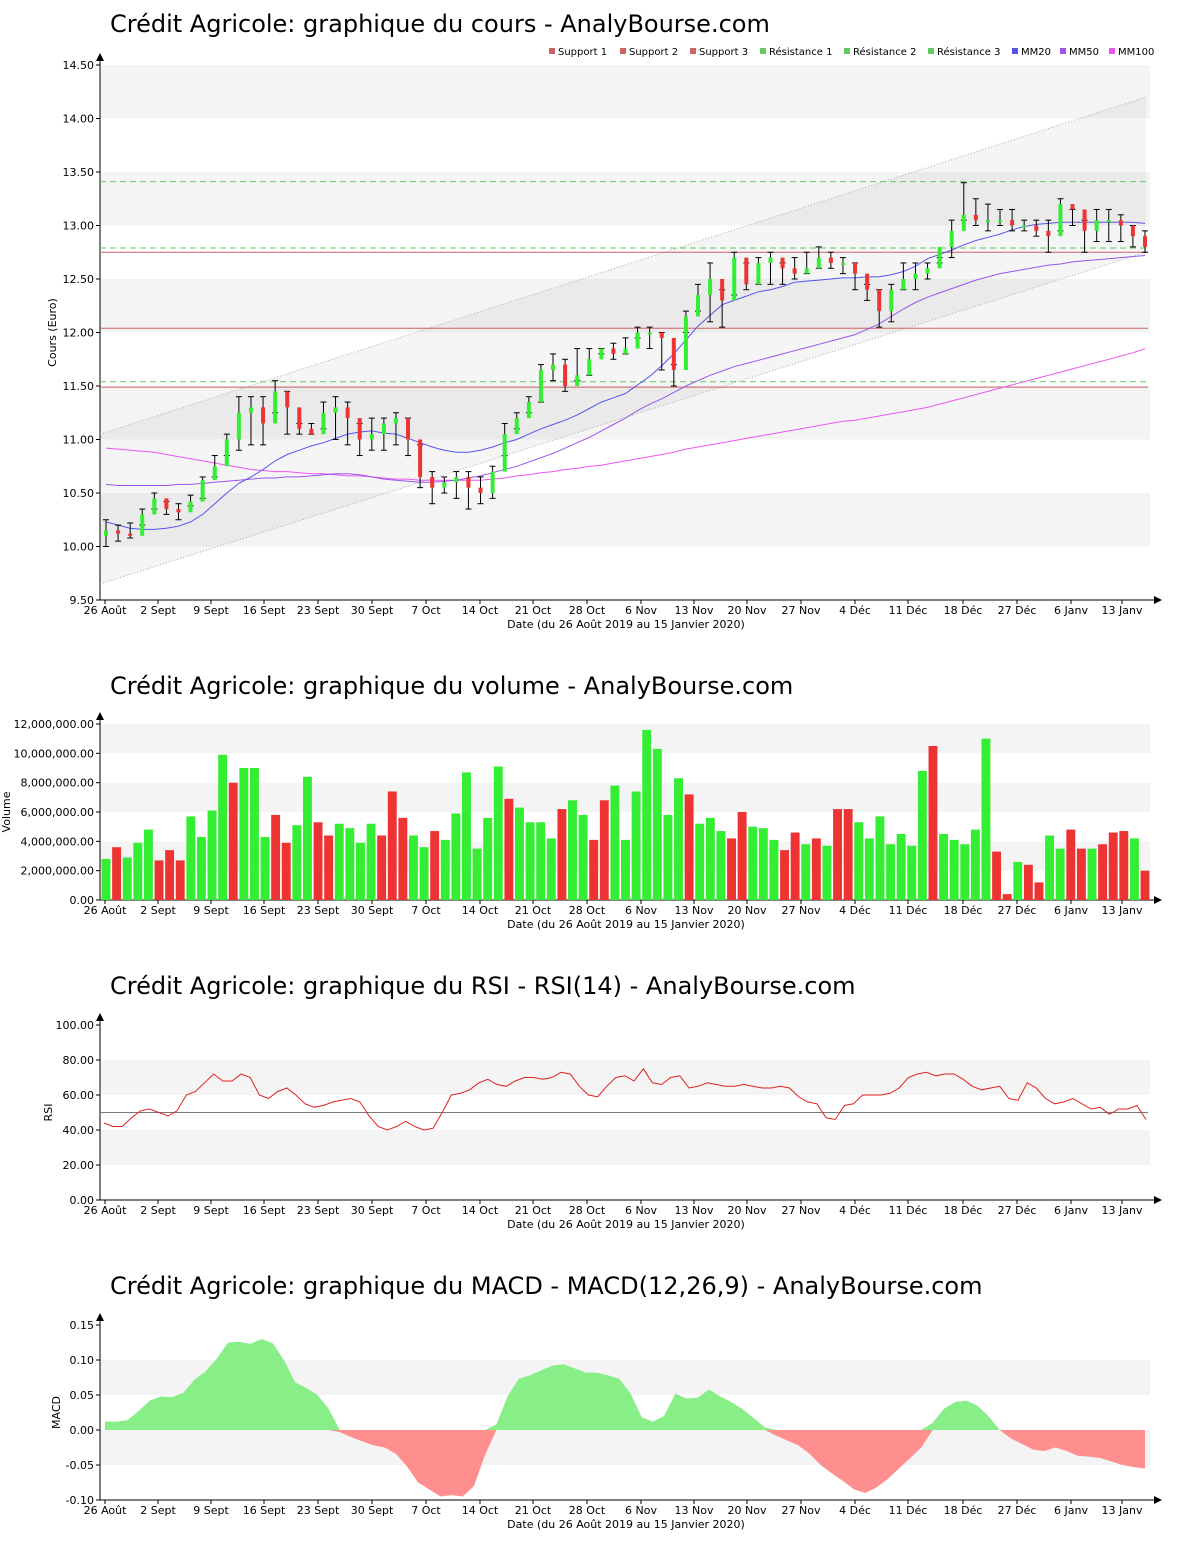 This screenshot has height=1550, width=1200. I want to click on volume-y-tick-label: 4,000,000.00, so click(57, 841).